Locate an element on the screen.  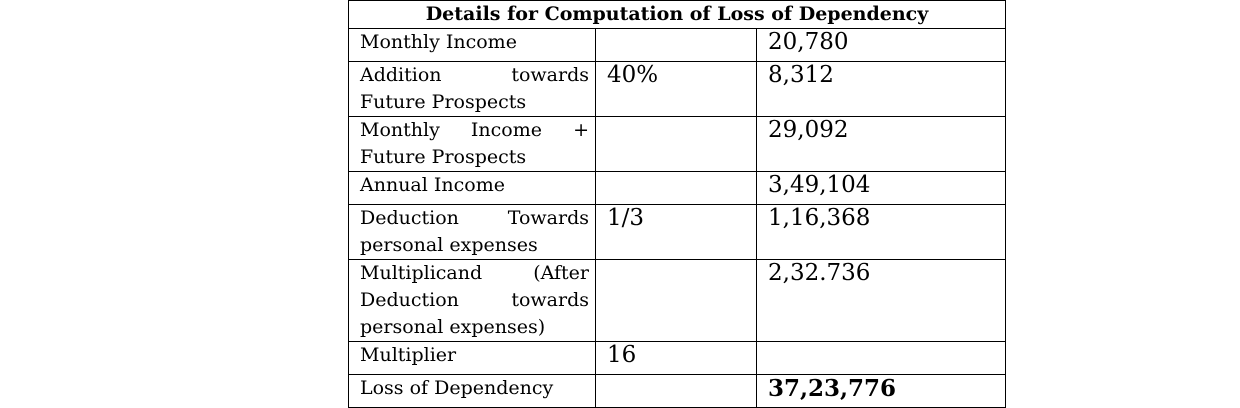
row-amount: 20,780 is located at coordinates (881, 45).